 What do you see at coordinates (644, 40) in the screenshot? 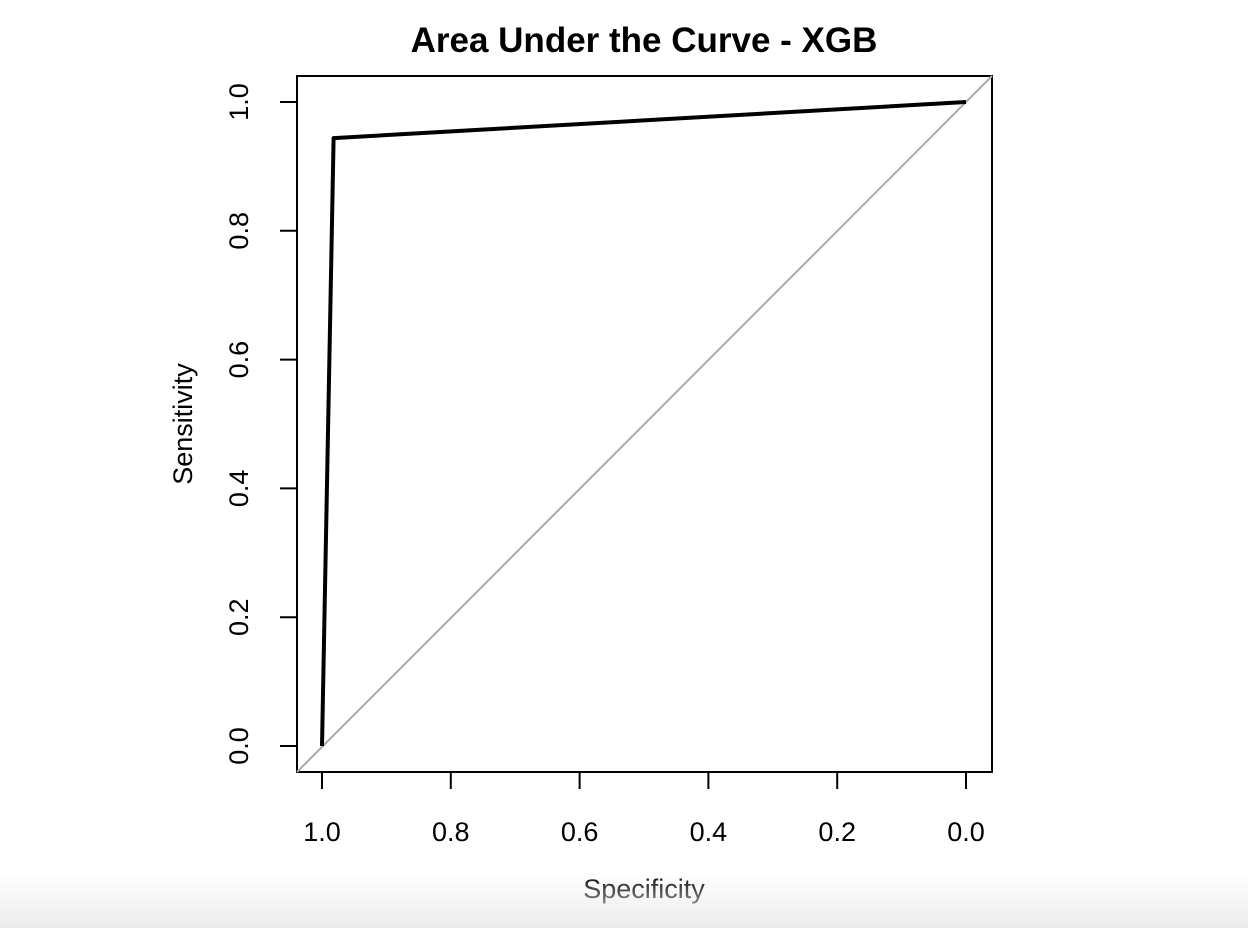
I see `chart-title: Area Under the Curve - XGB` at bounding box center [644, 40].